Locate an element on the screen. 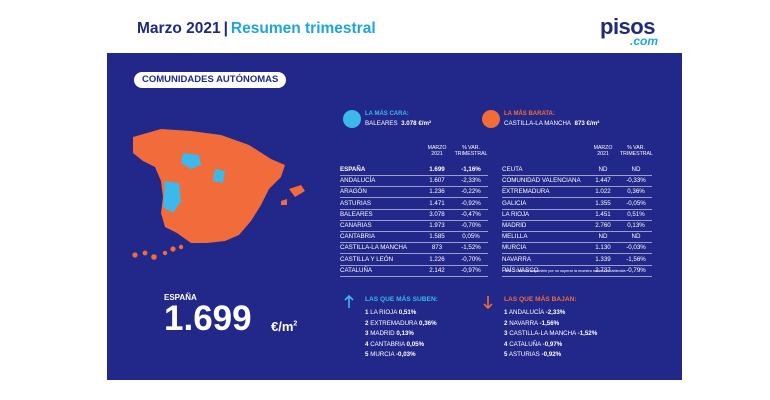 This screenshot has width=770, height=400. spain-map is located at coordinates (218, 194).